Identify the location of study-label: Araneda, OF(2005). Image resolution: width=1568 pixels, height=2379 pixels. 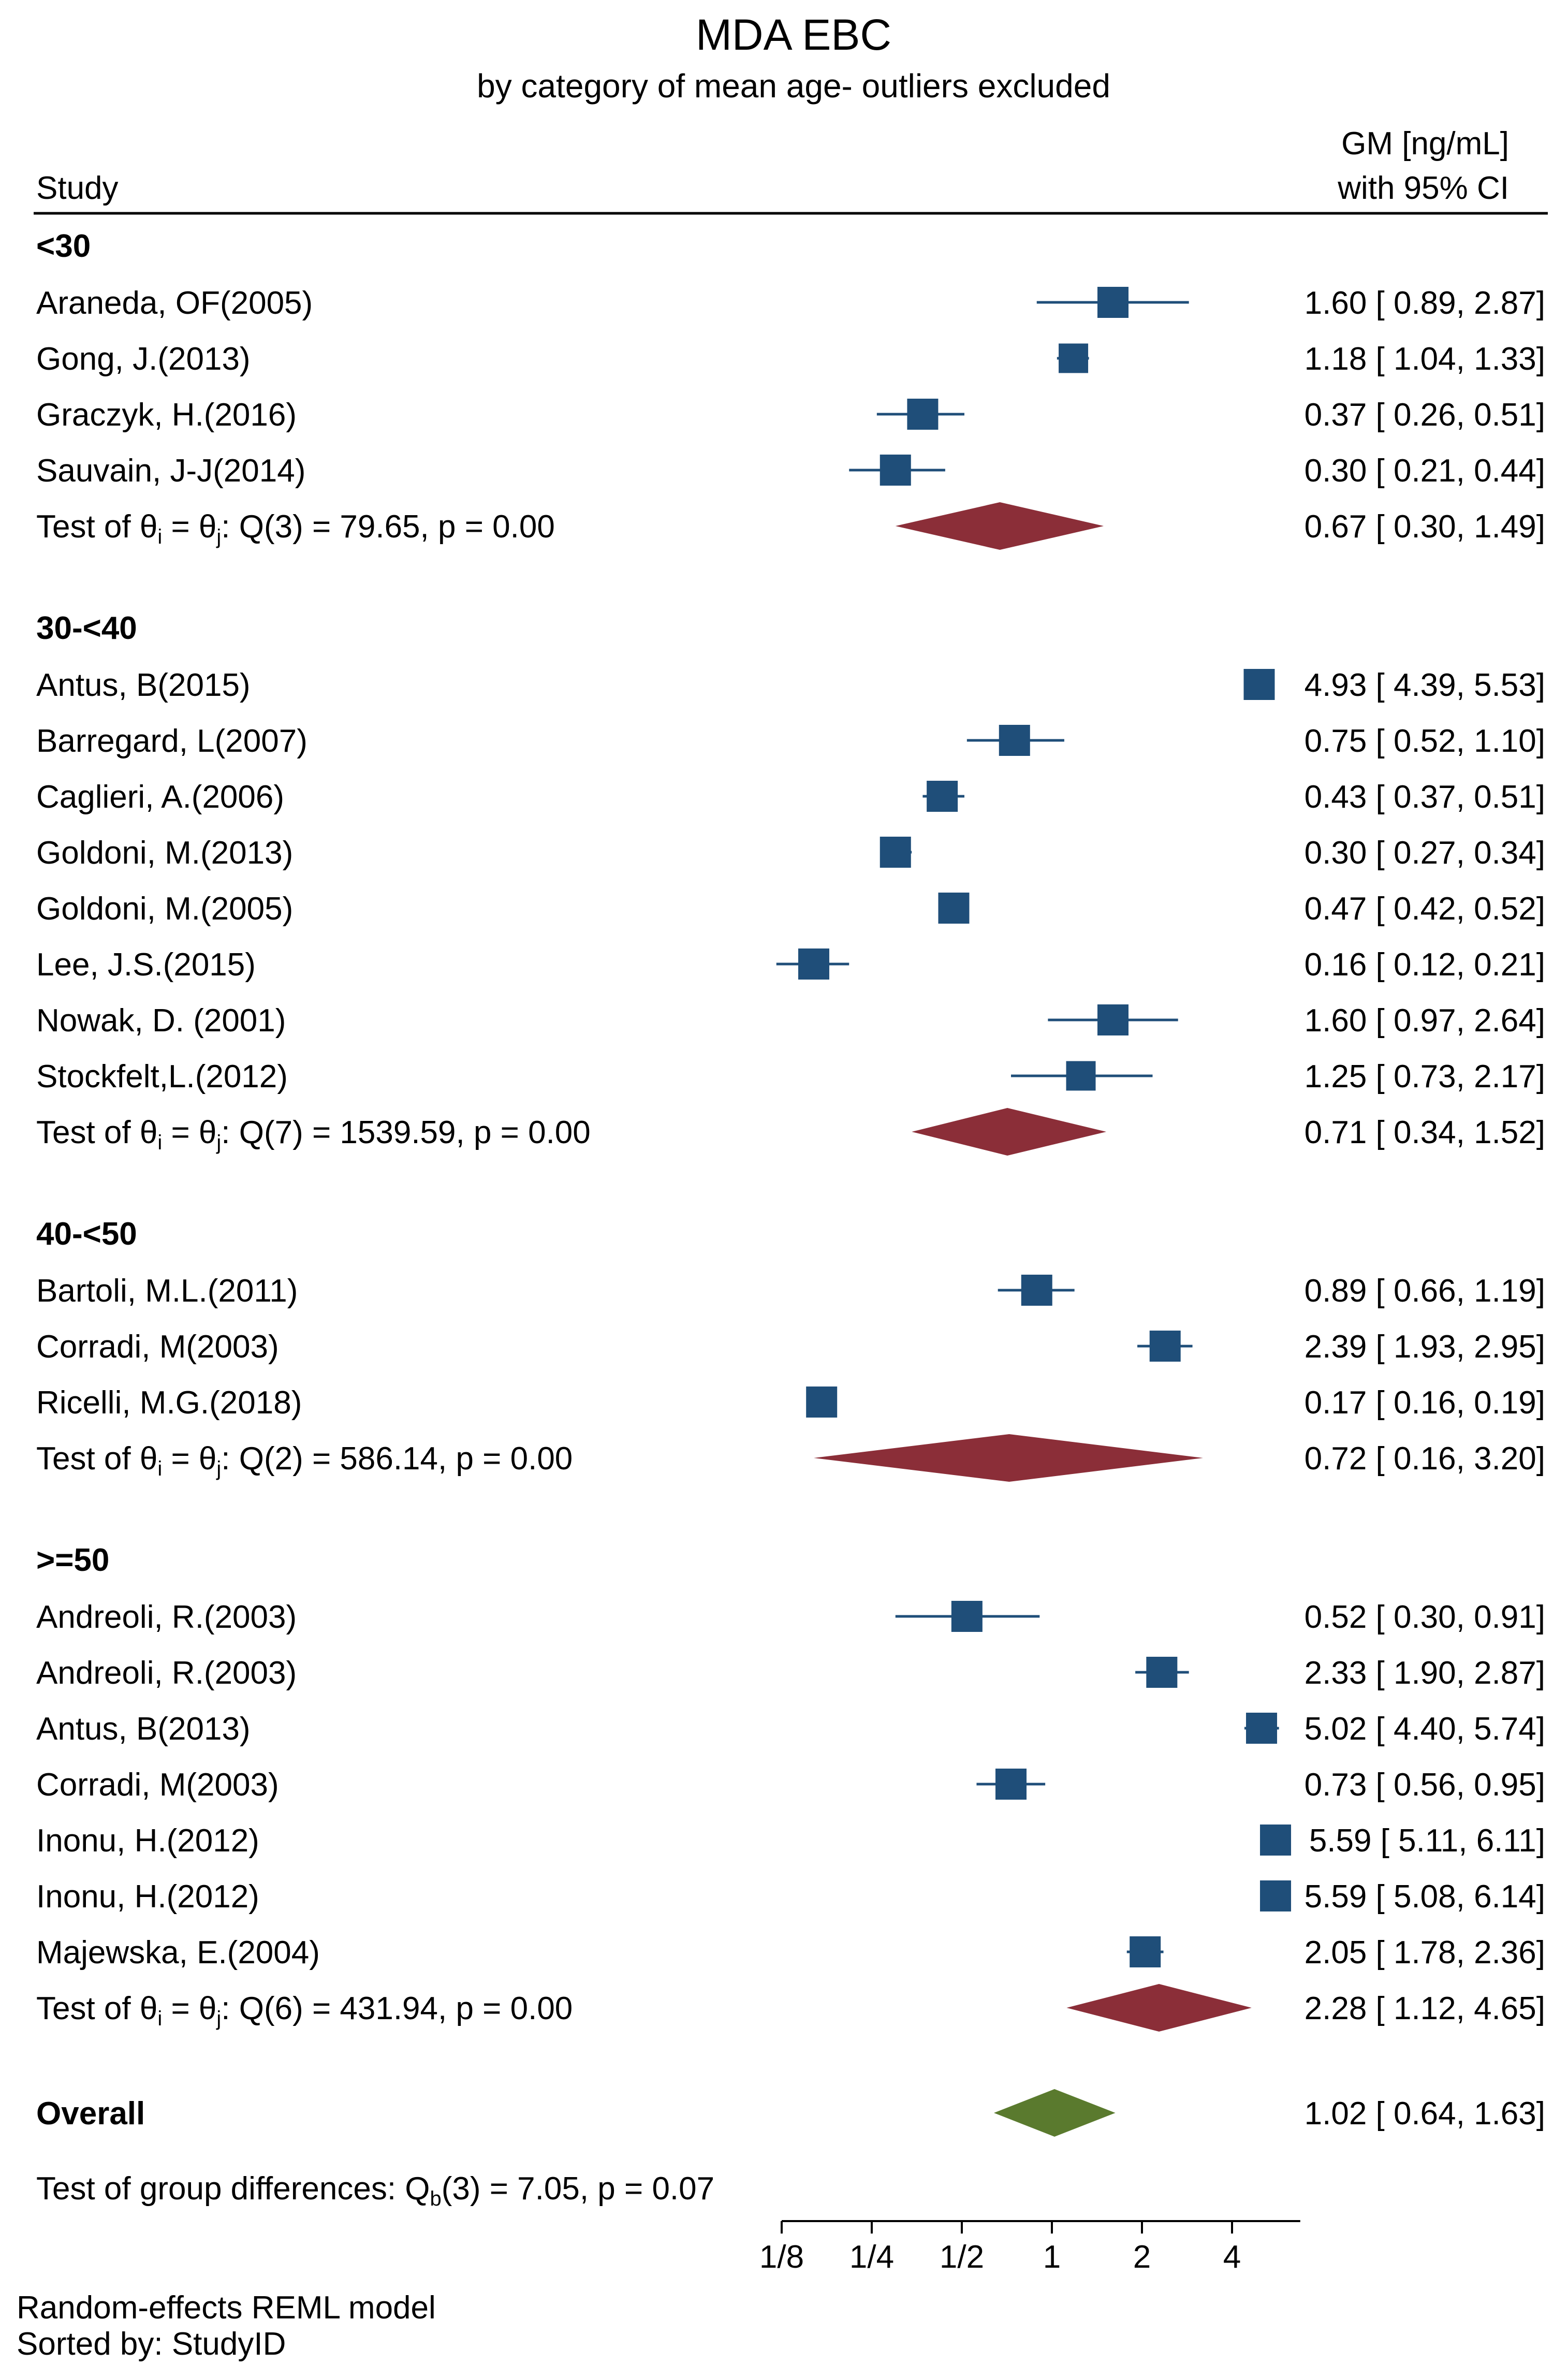
(174, 303).